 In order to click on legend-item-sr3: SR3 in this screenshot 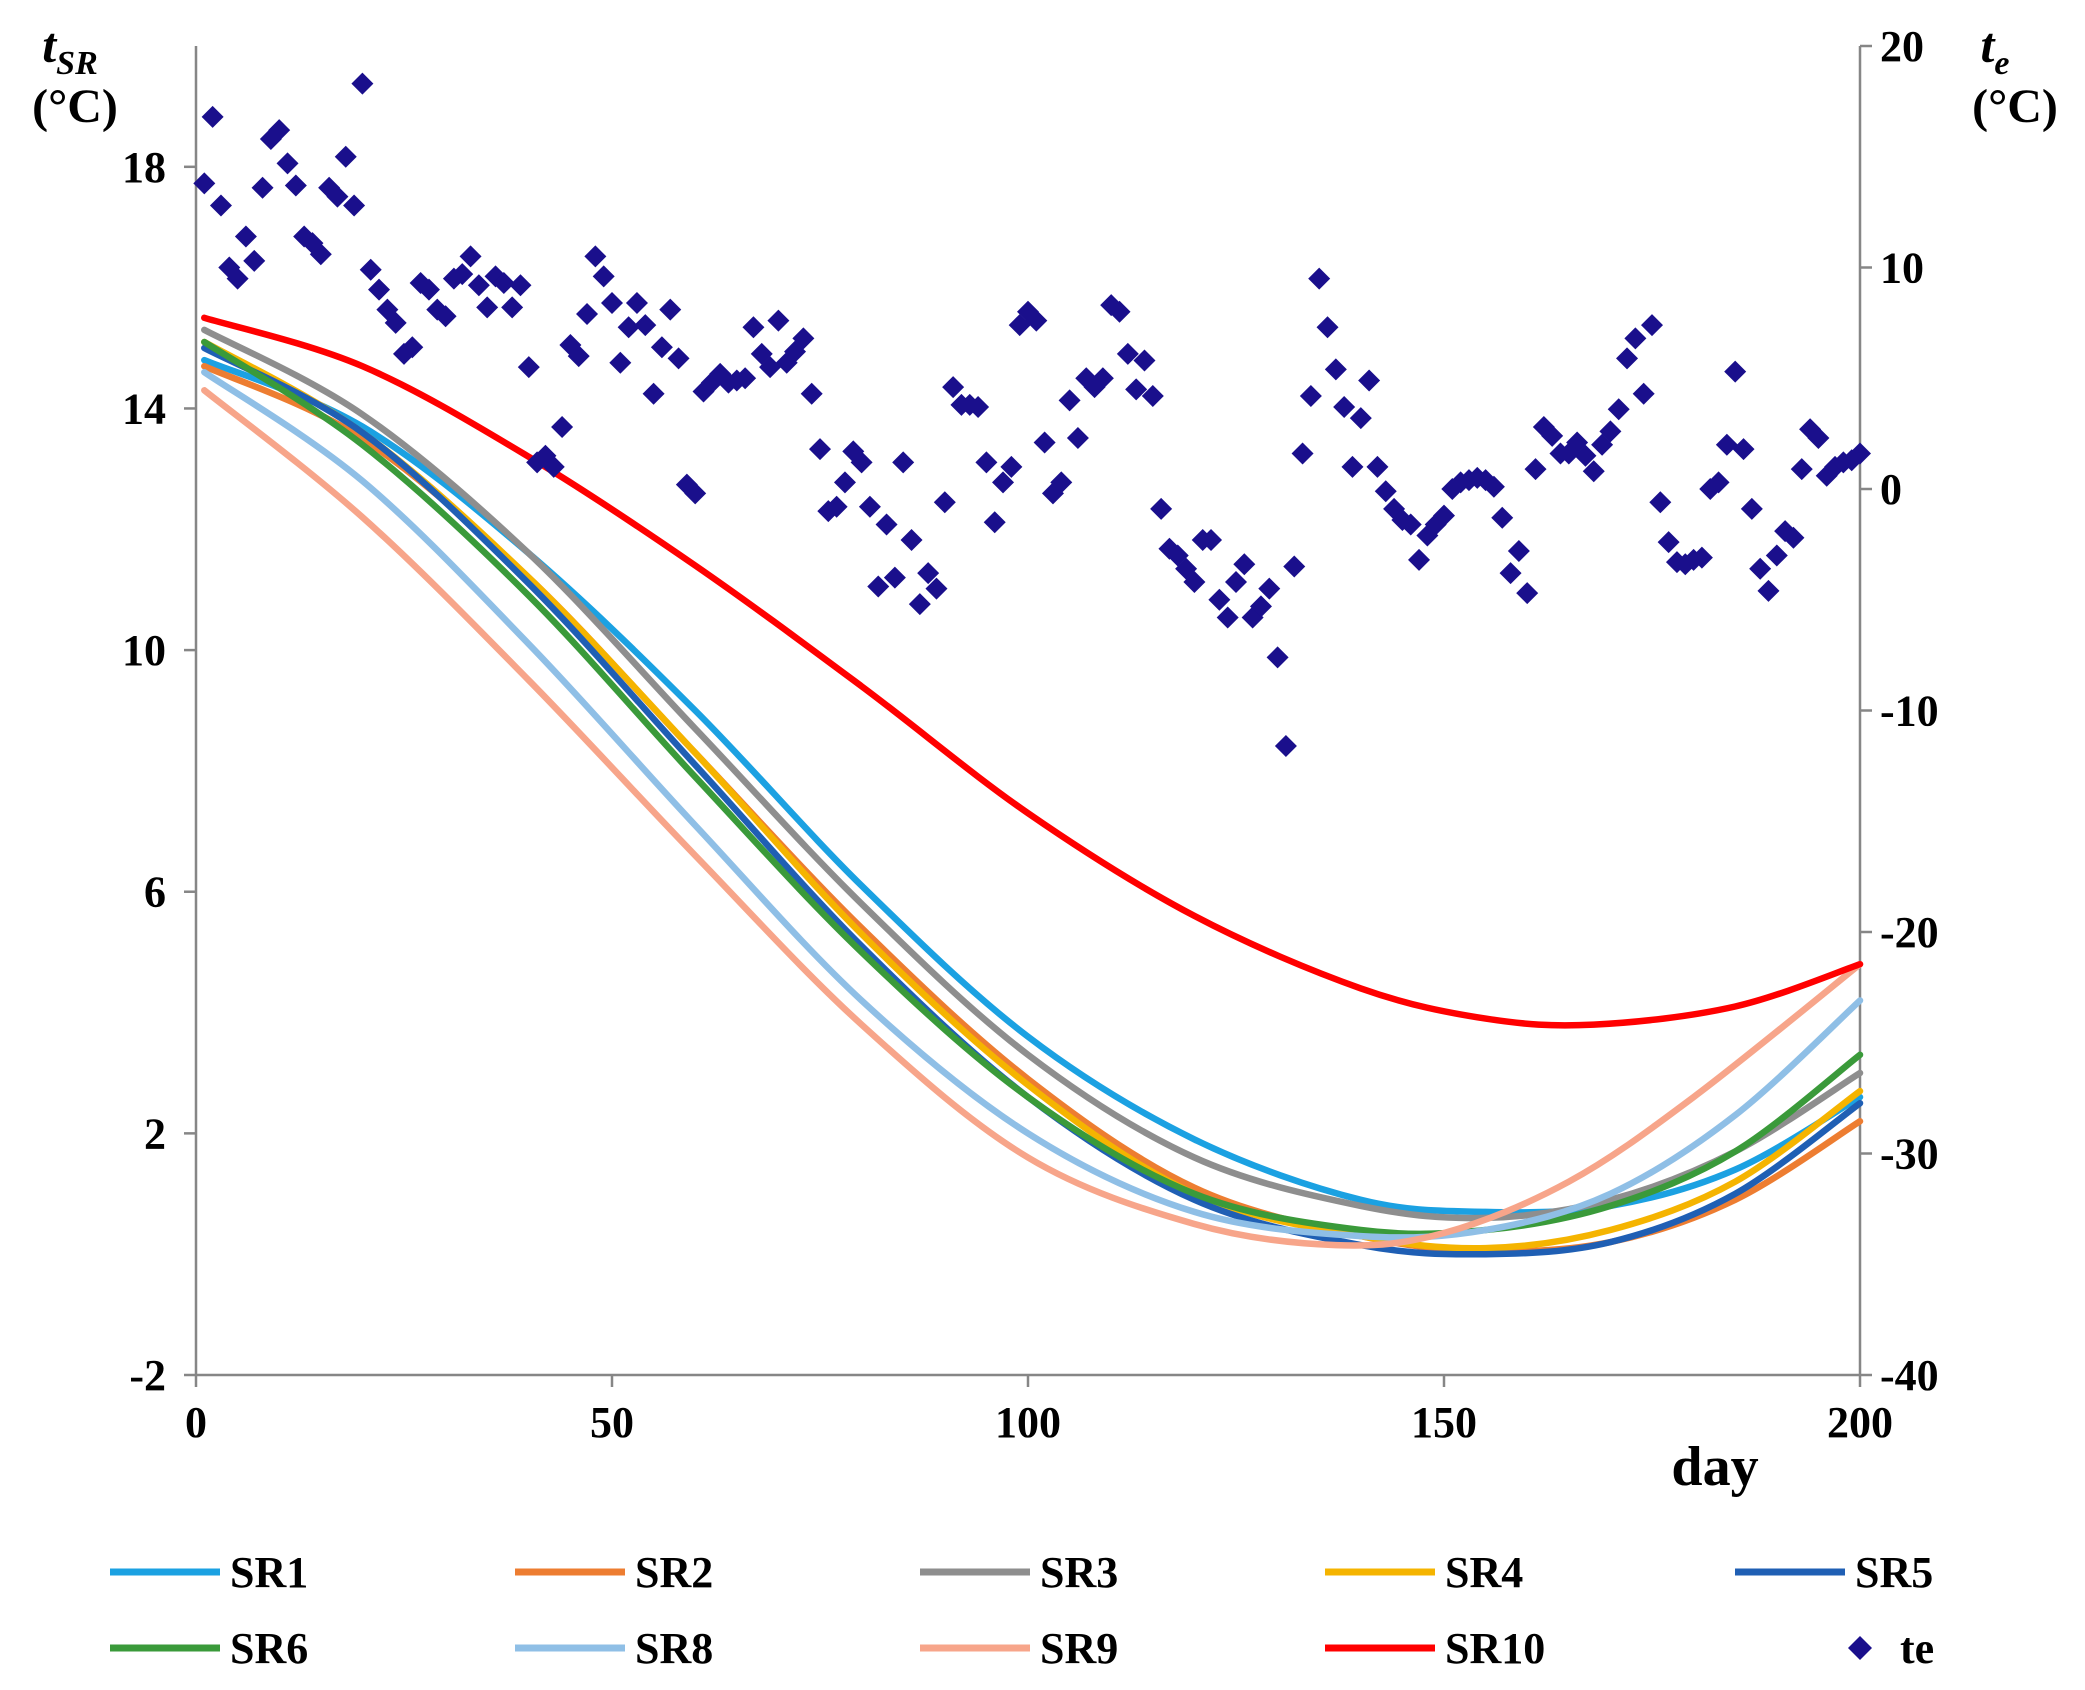, I will do `click(1019, 1572)`.